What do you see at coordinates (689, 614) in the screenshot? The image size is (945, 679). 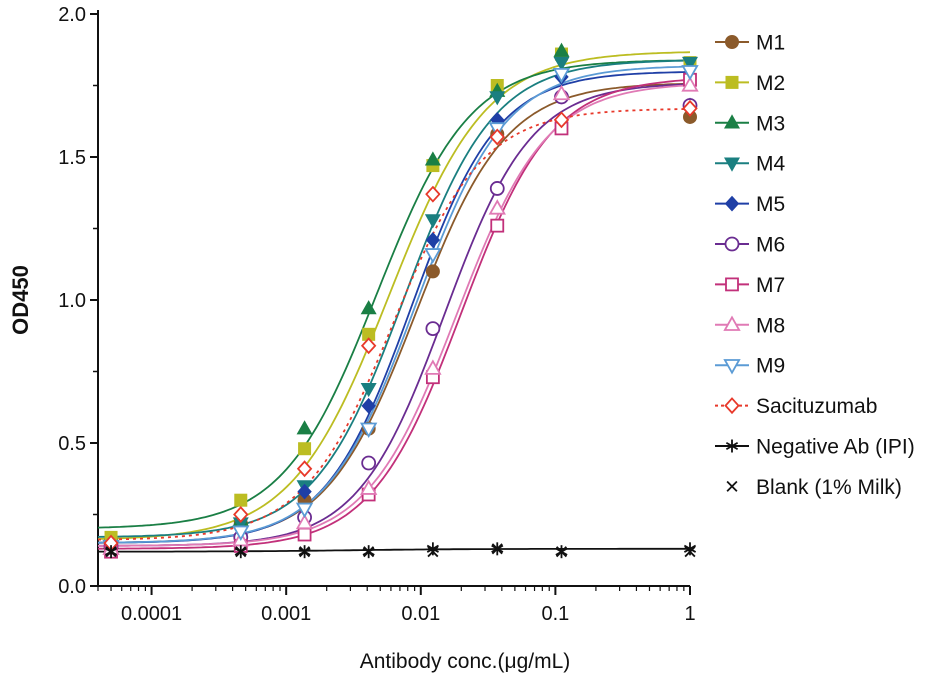 I see `x-tick-label: 1` at bounding box center [689, 614].